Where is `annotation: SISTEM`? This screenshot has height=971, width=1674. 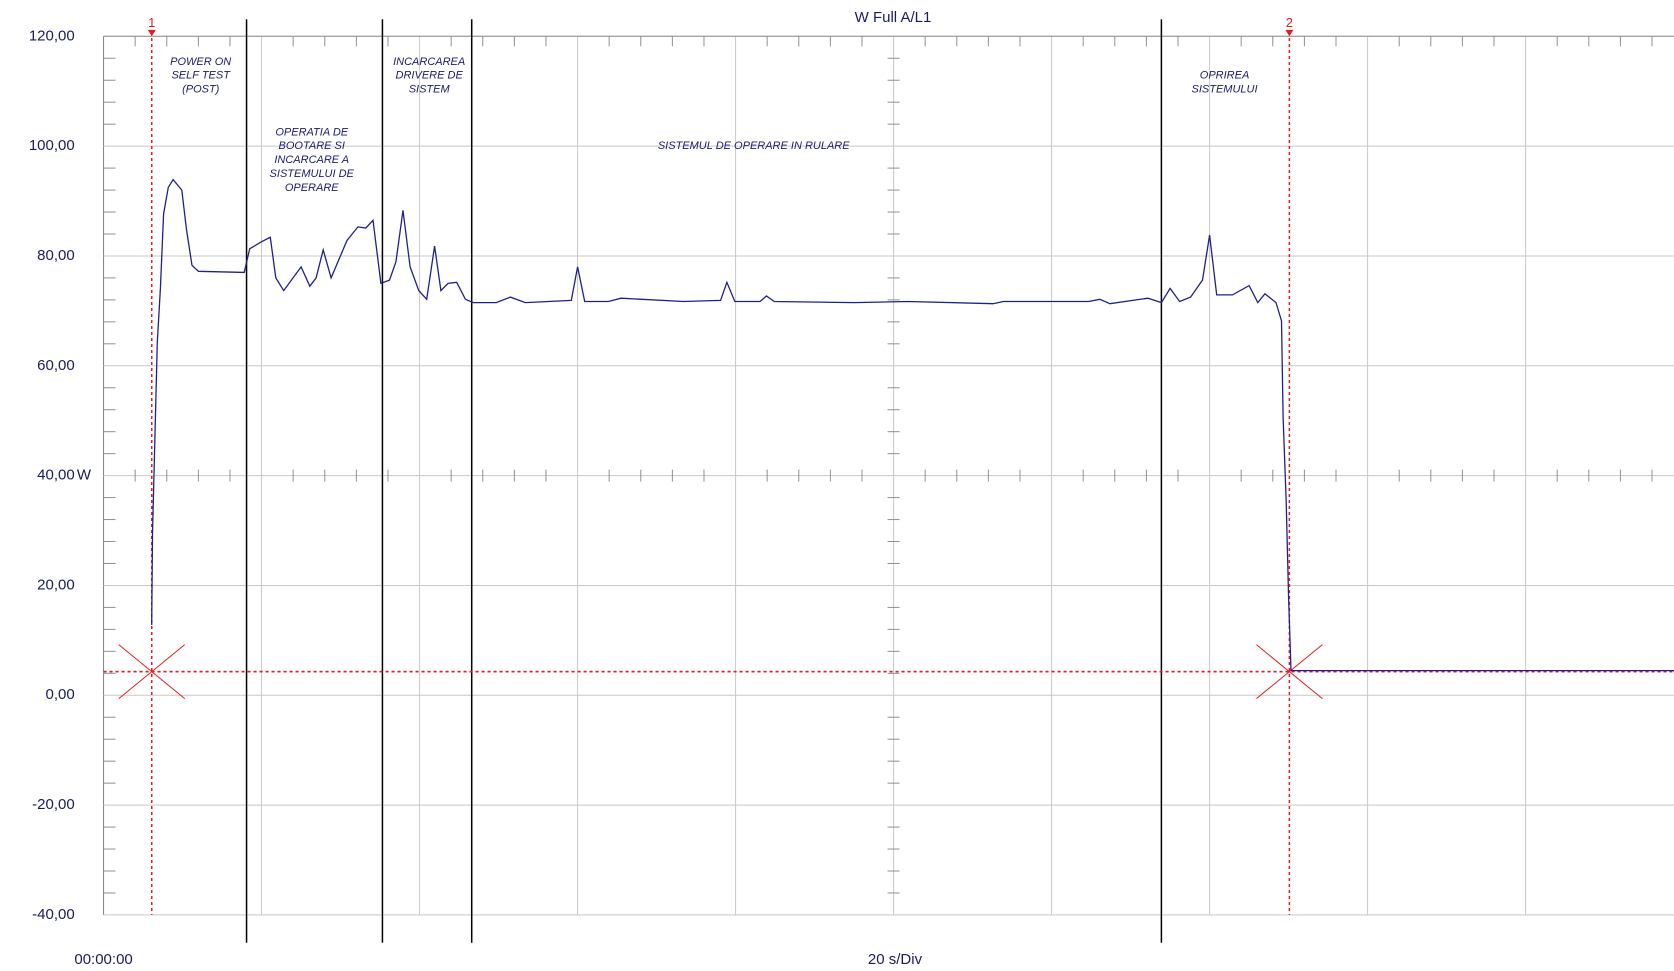 annotation: SISTEM is located at coordinates (430, 90).